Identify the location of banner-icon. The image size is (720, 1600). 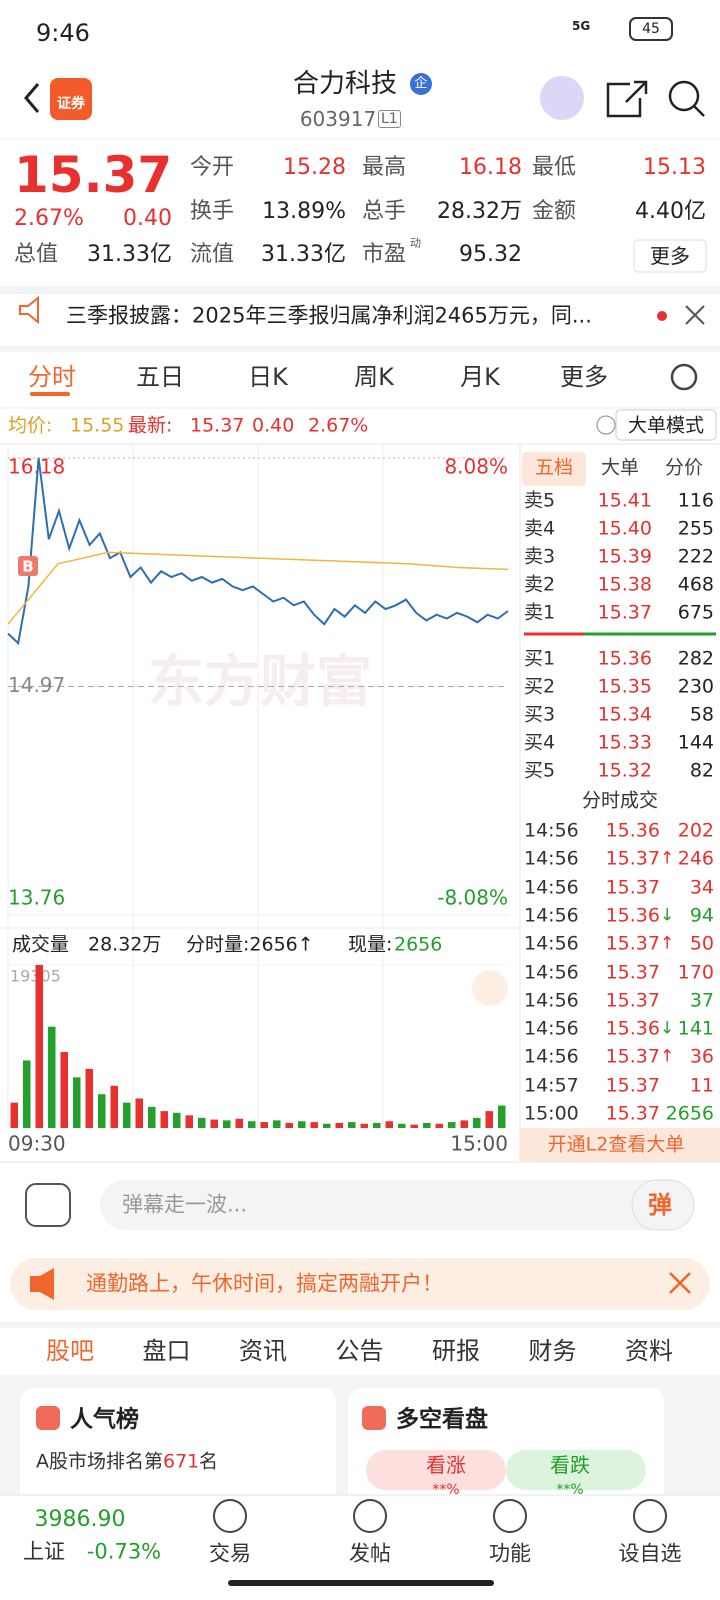
(42, 1284).